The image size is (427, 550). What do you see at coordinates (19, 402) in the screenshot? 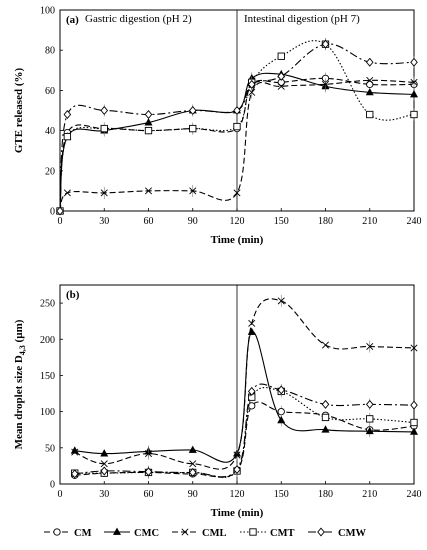
I see `y-axis-label-b-main: Mean droplet size D` at bounding box center [19, 402].